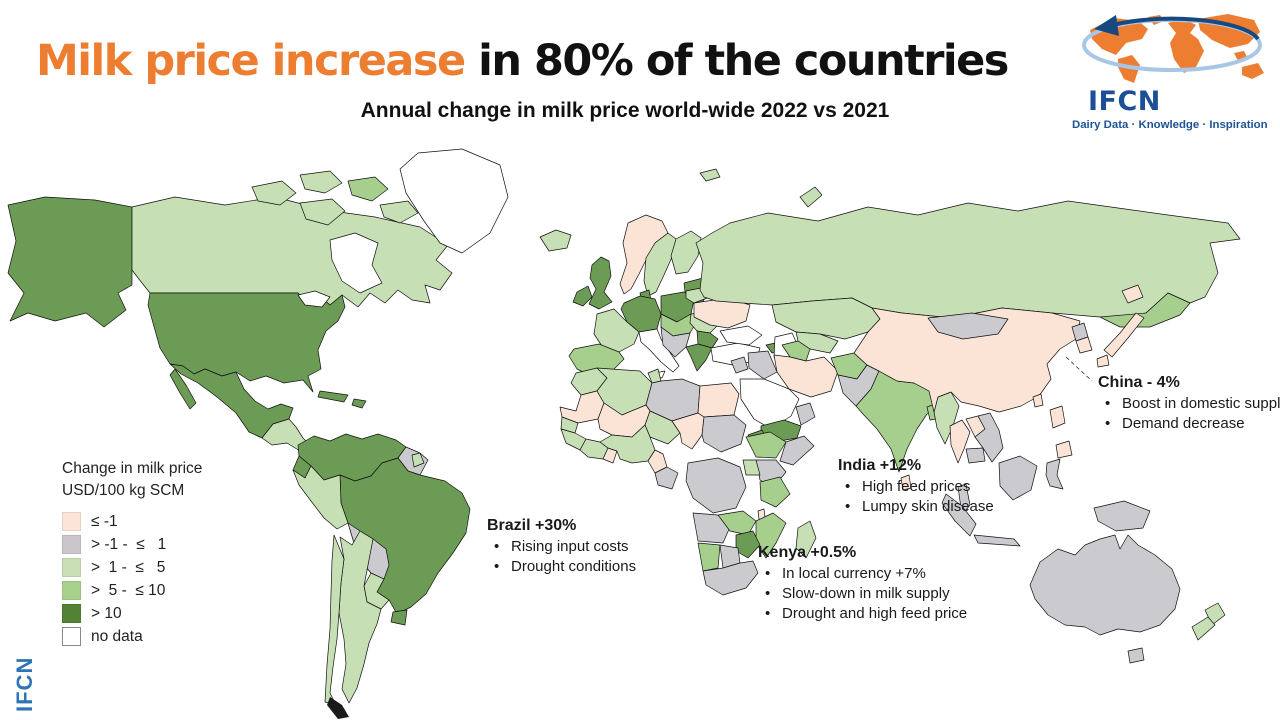  Describe the element at coordinates (1038, 400) in the screenshot. I see `country-taiwan` at that location.